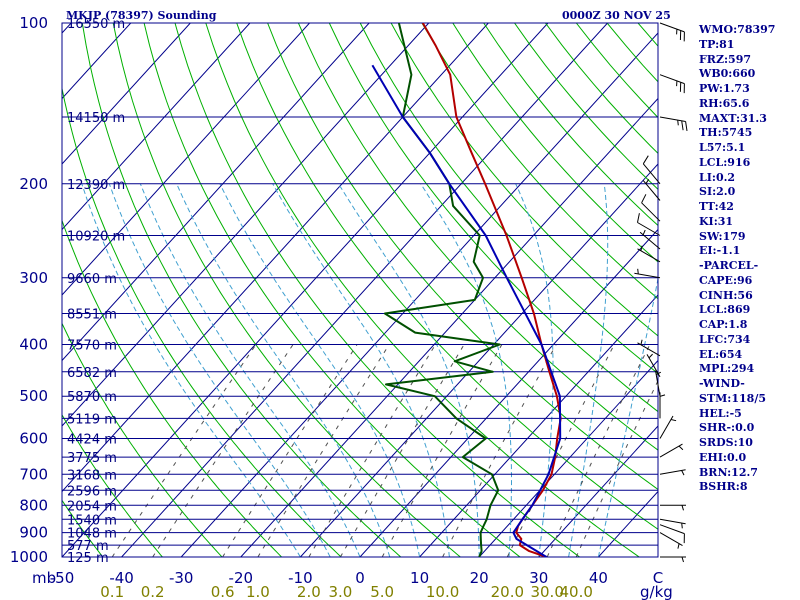 The width and height of the screenshot is (800, 600). What do you see at coordinates (340, 591) in the screenshot?
I see `mixing-ratio-tick-label: 3.0` at bounding box center [340, 591].